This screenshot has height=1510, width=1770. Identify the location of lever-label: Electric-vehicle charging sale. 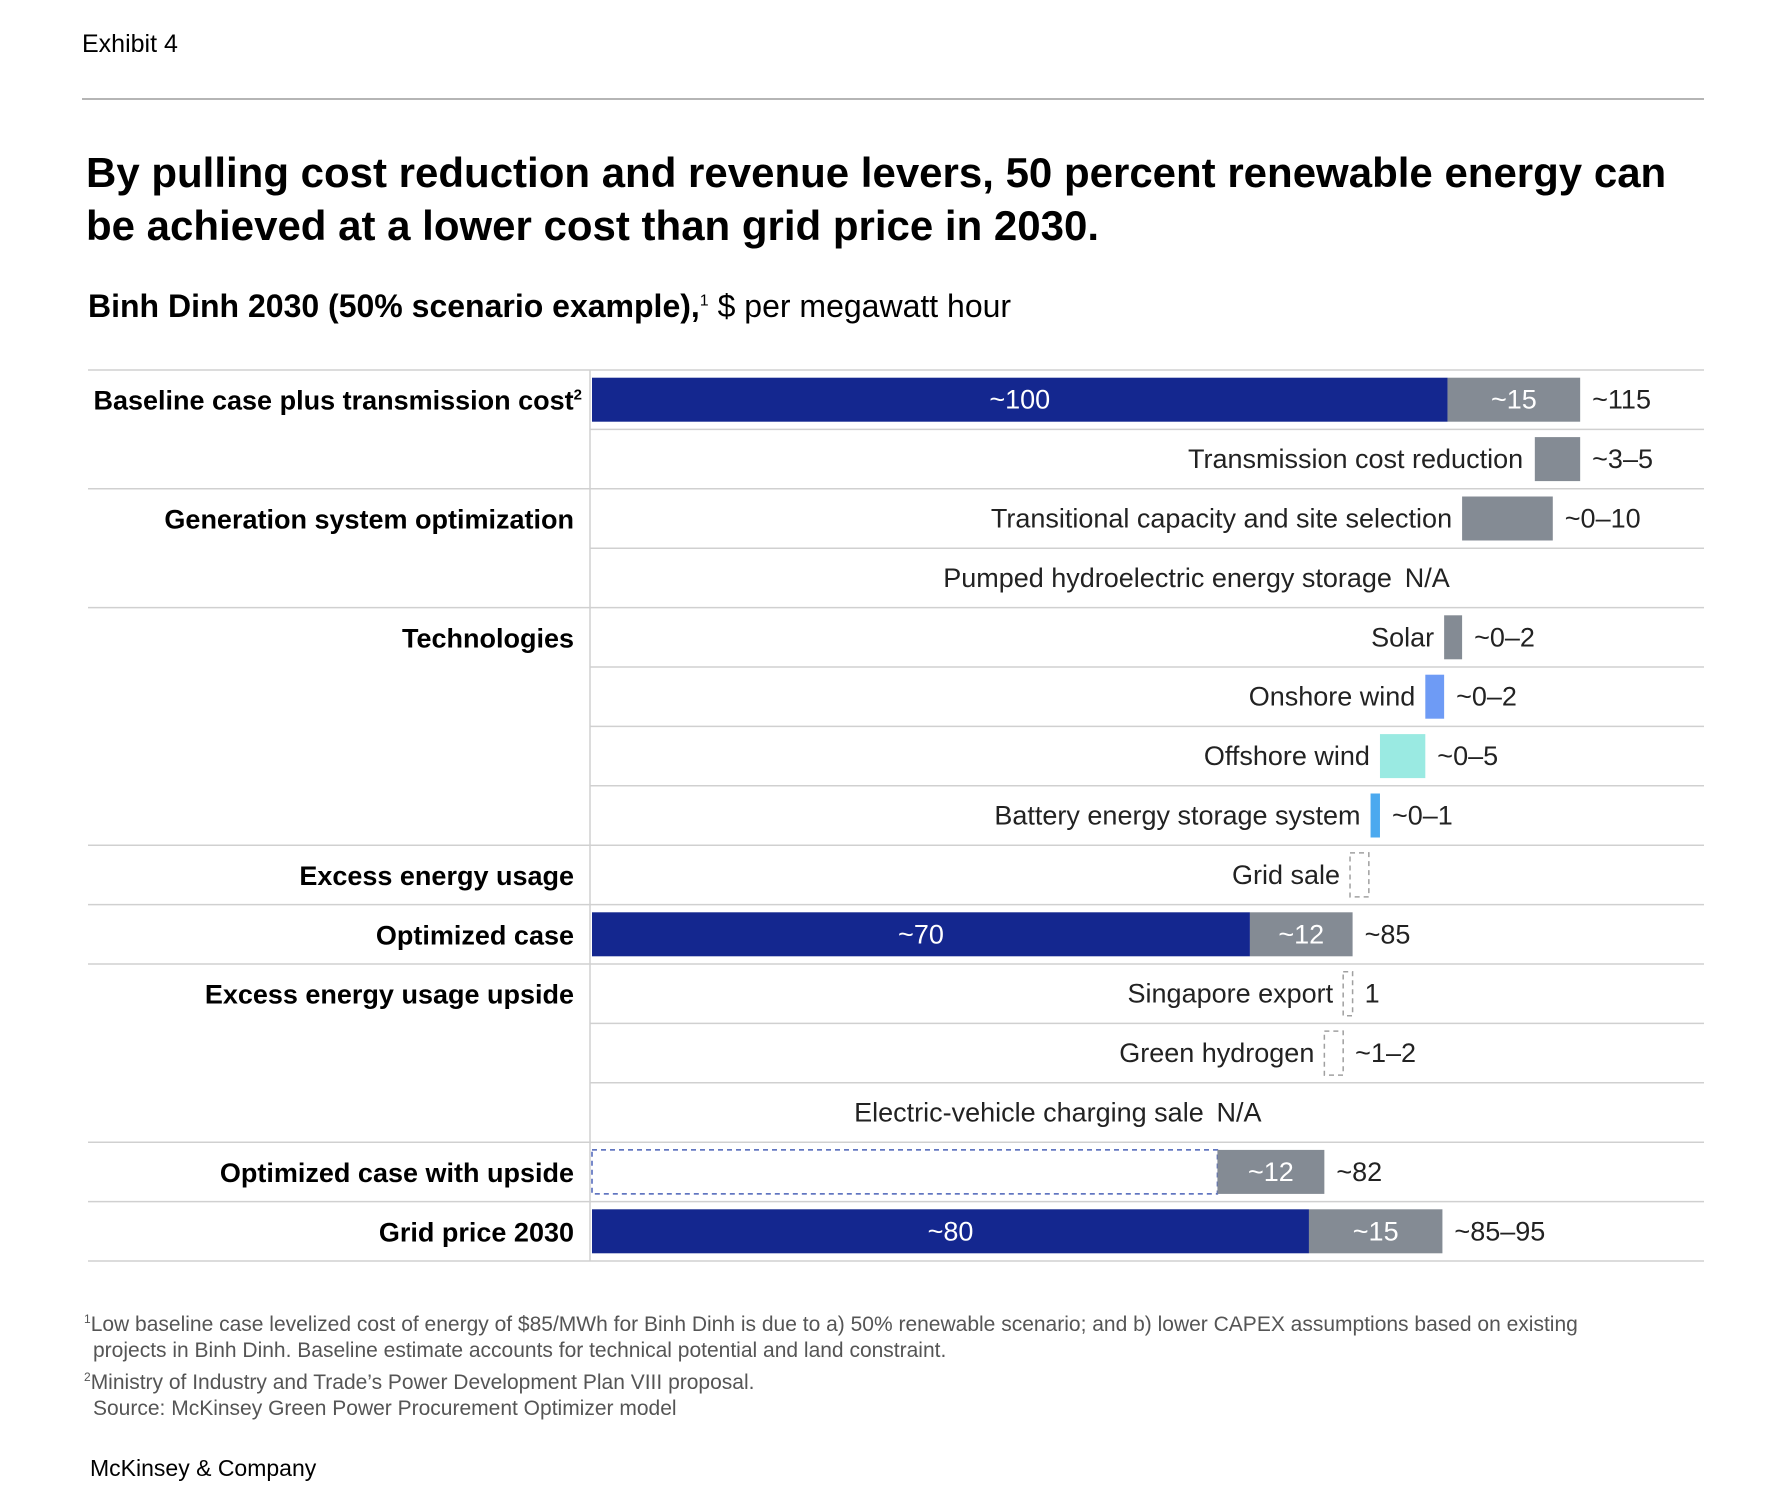
(1029, 1113).